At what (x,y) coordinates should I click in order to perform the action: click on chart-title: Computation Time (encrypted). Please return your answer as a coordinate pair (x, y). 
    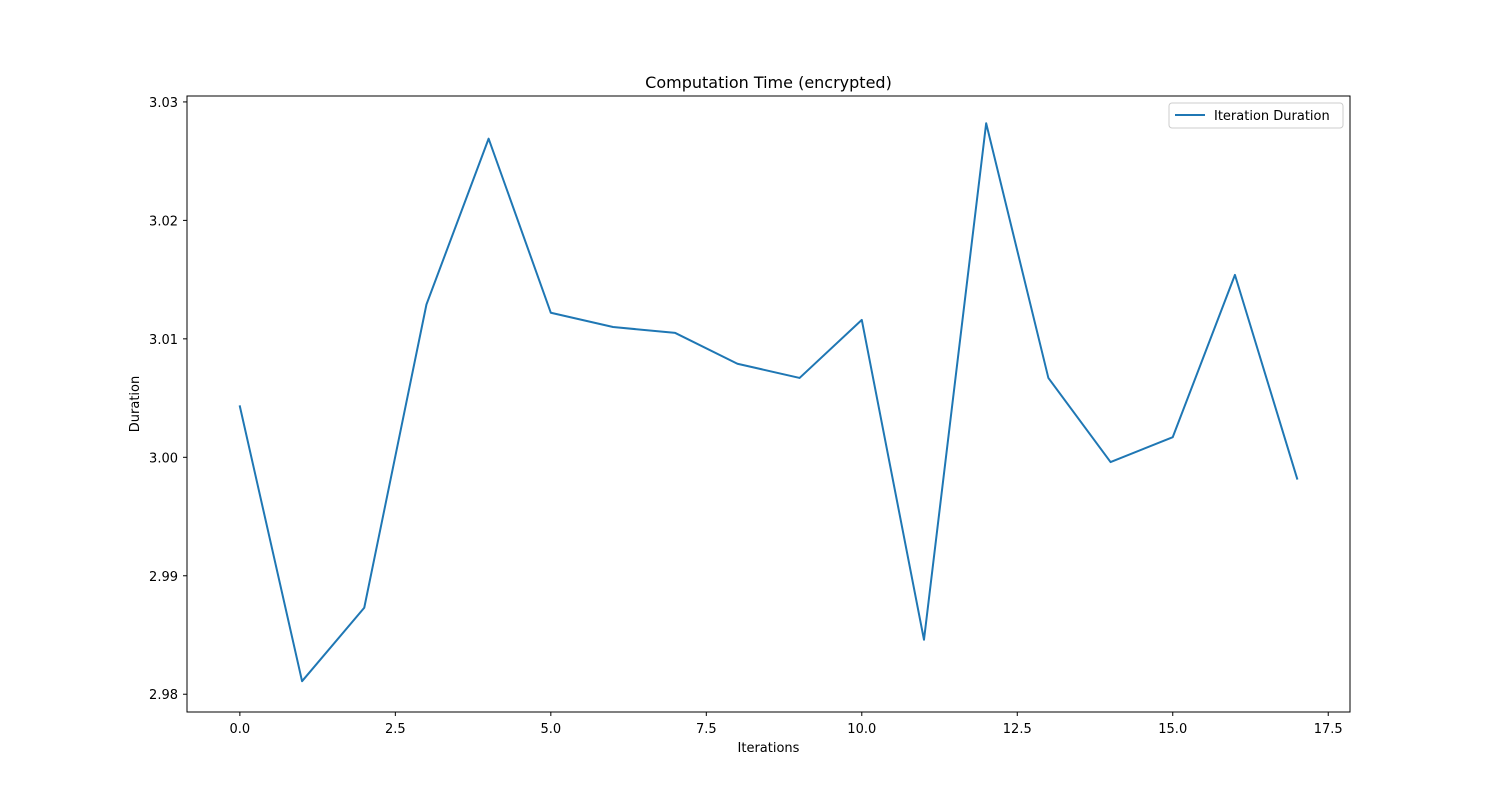
    Looking at the image, I should click on (768, 82).